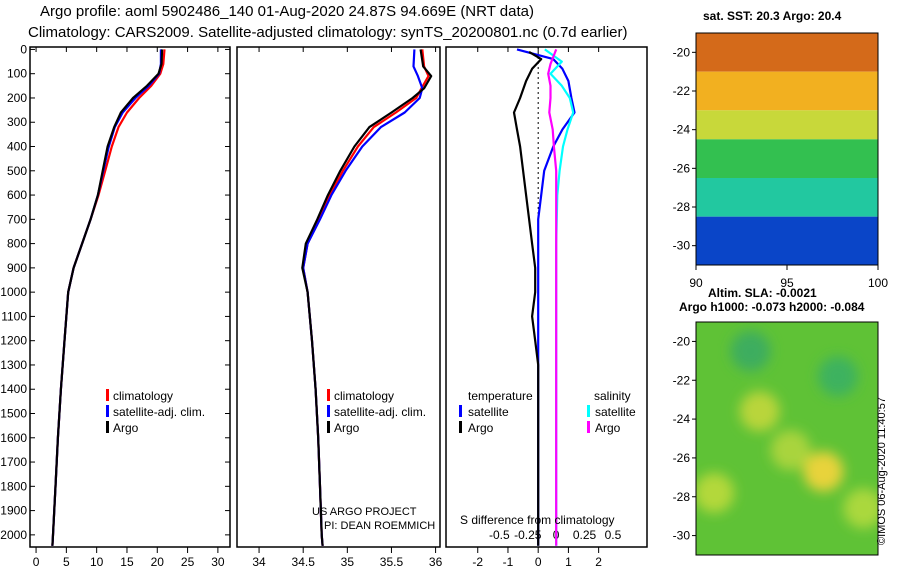 Image resolution: width=900 pixels, height=580 pixels. Describe the element at coordinates (682, 207) in the screenshot. I see `sst-ytick-label: -28` at that location.